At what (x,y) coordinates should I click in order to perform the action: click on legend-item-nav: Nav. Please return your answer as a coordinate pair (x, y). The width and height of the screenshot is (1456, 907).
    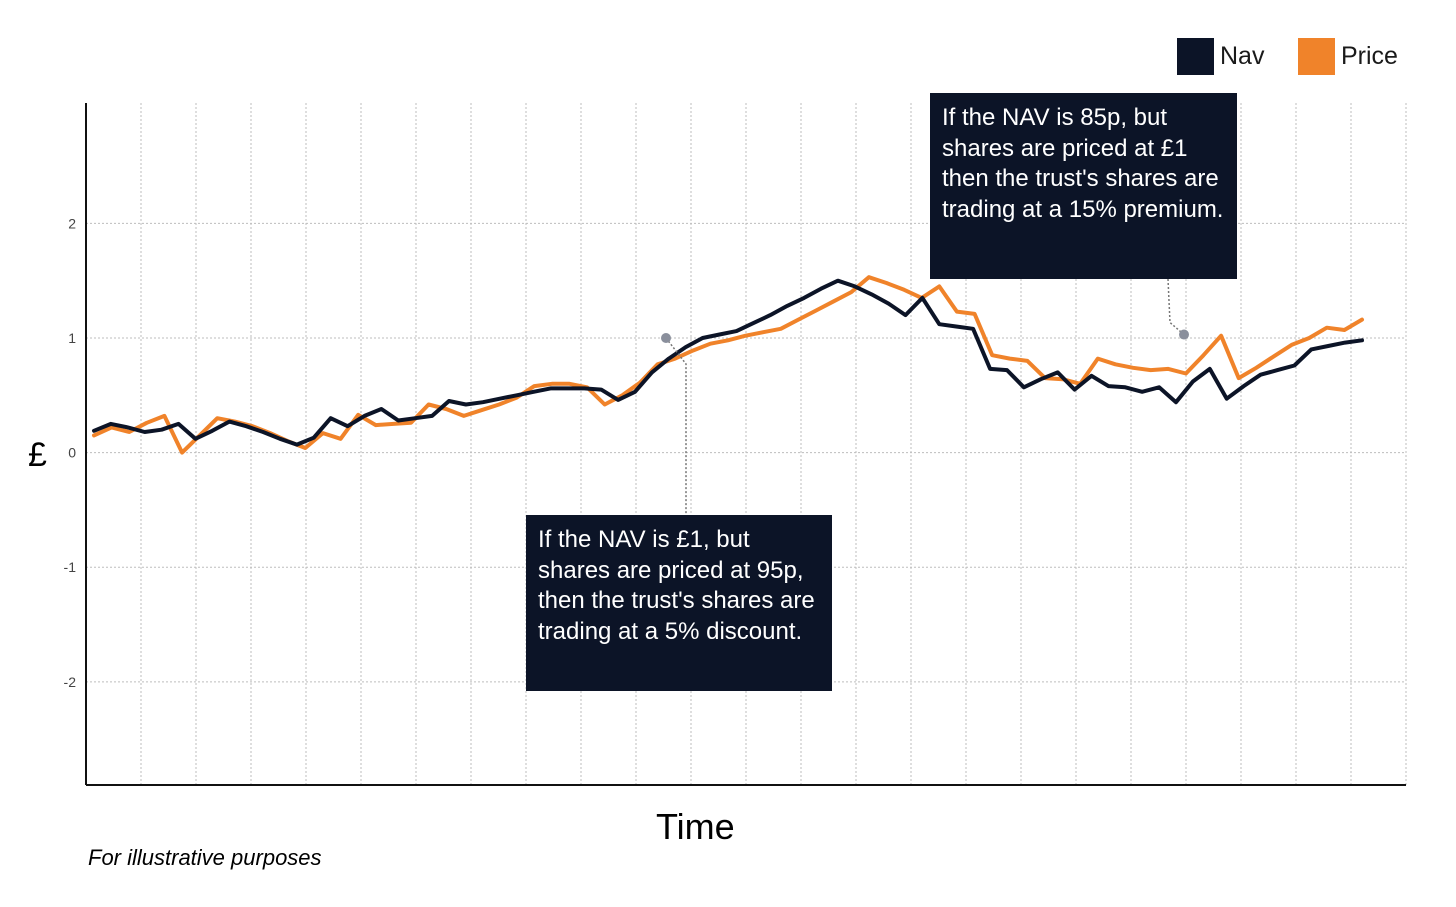
    Looking at the image, I should click on (1220, 56).